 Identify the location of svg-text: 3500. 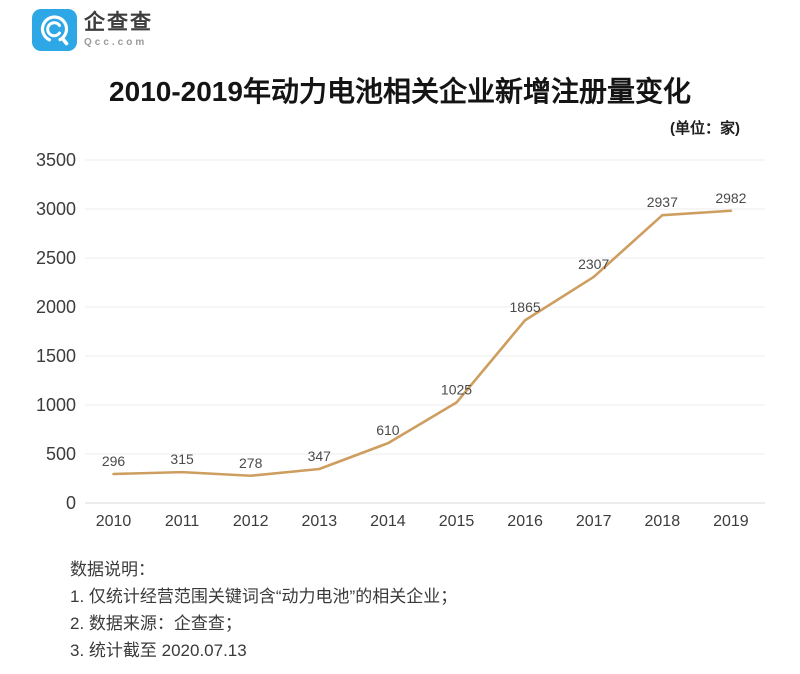
(56, 160).